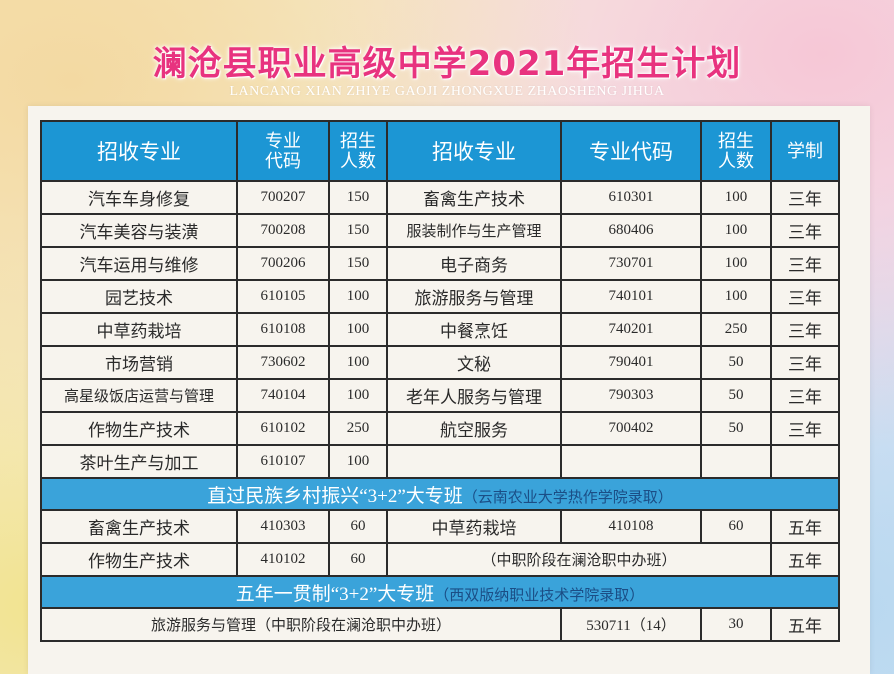 Image resolution: width=894 pixels, height=674 pixels. What do you see at coordinates (579, 559) in the screenshot?
I see `class-location-note: （中职阶段在澜沧职中办班）` at bounding box center [579, 559].